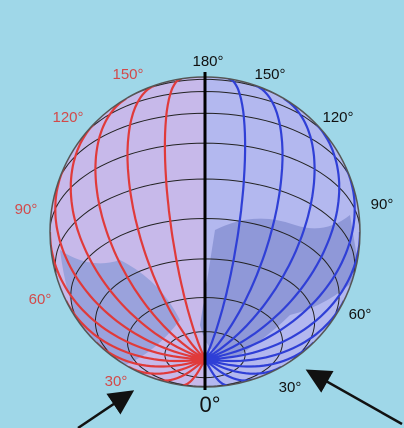 The image size is (404, 428). Describe the element at coordinates (127, 74) in the screenshot. I see `west-label: 150°` at that location.